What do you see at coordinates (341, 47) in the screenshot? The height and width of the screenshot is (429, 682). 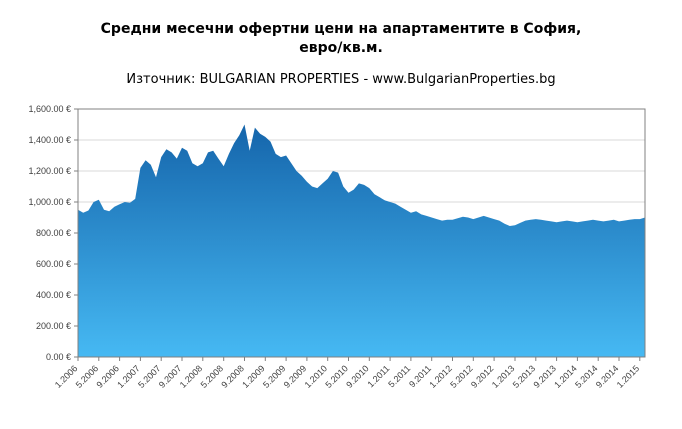 I see `chart-title-line2: евро/кв.м.` at bounding box center [341, 47].